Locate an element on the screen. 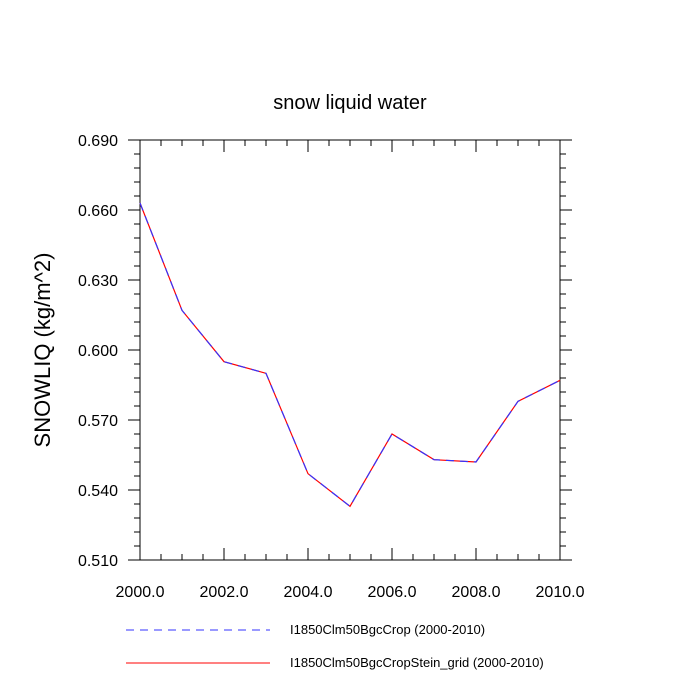 This screenshot has height=700, width=700. y-tick-label: 0.630 is located at coordinates (98, 281).